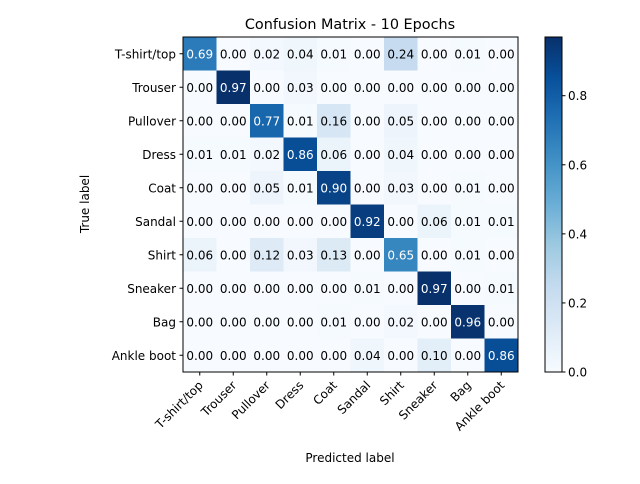  Describe the element at coordinates (159, 155) in the screenshot. I see `y-tick-label: Dress` at that location.